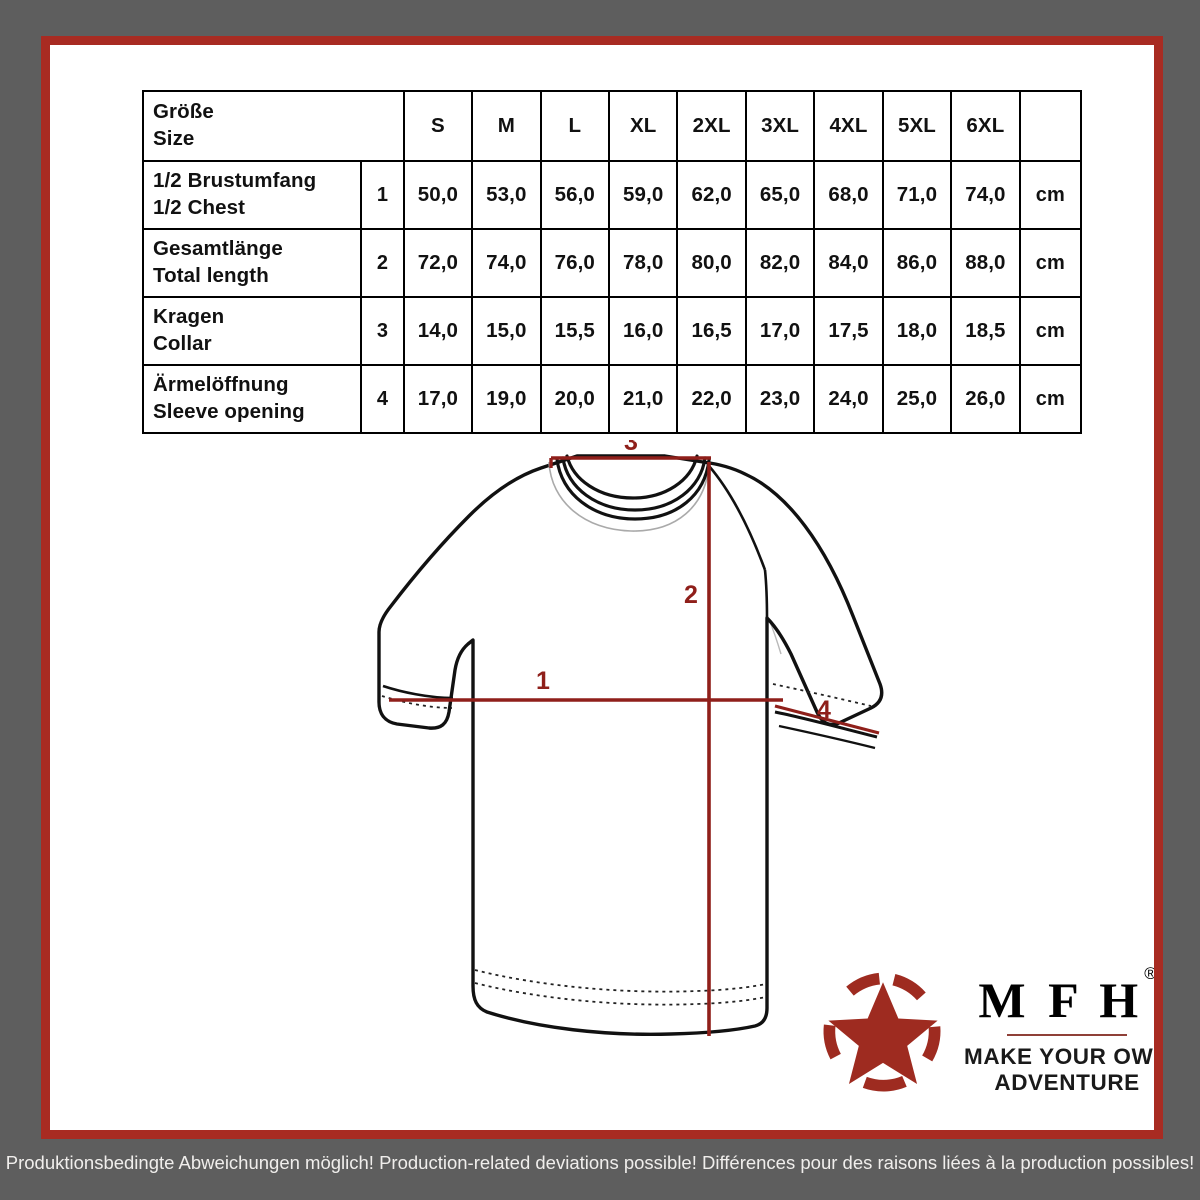  What do you see at coordinates (382, 331) in the screenshot?
I see `row-index-collar: 3` at bounding box center [382, 331].